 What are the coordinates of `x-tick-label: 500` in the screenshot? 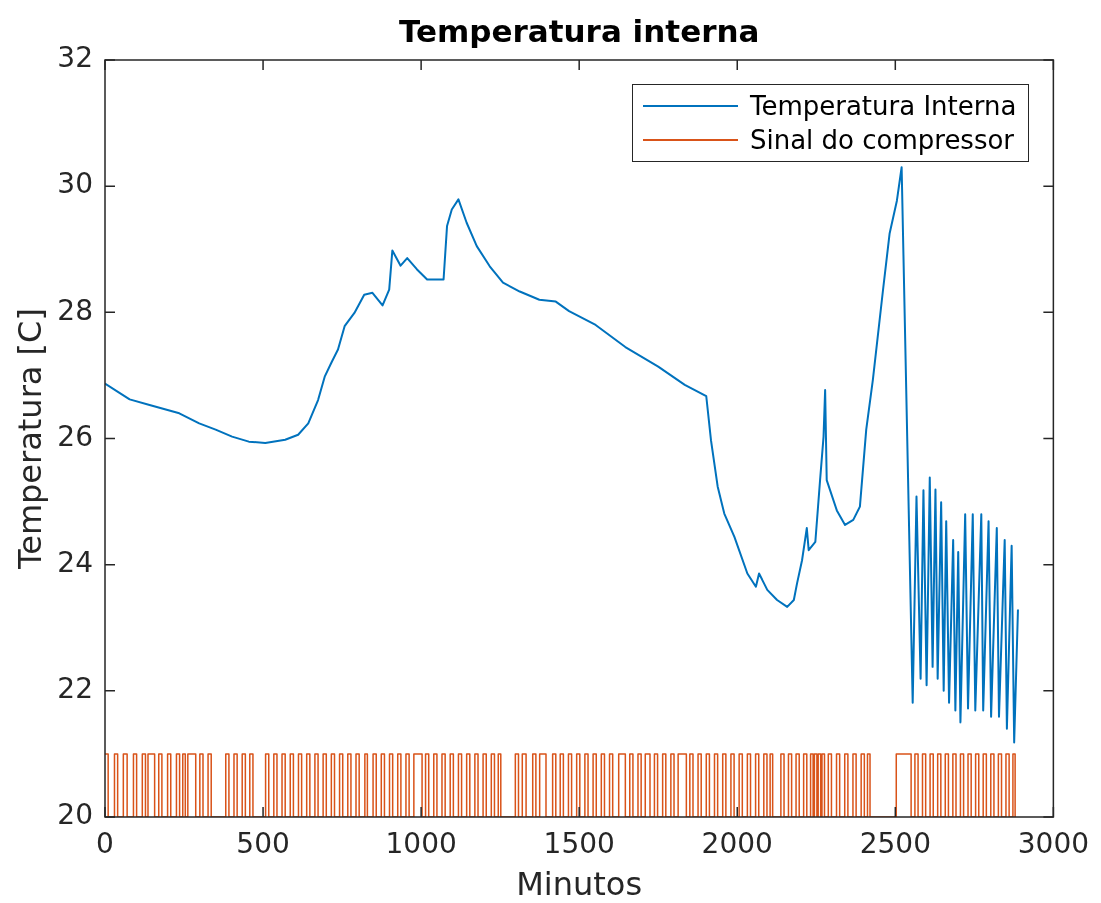 It's located at (263, 844).